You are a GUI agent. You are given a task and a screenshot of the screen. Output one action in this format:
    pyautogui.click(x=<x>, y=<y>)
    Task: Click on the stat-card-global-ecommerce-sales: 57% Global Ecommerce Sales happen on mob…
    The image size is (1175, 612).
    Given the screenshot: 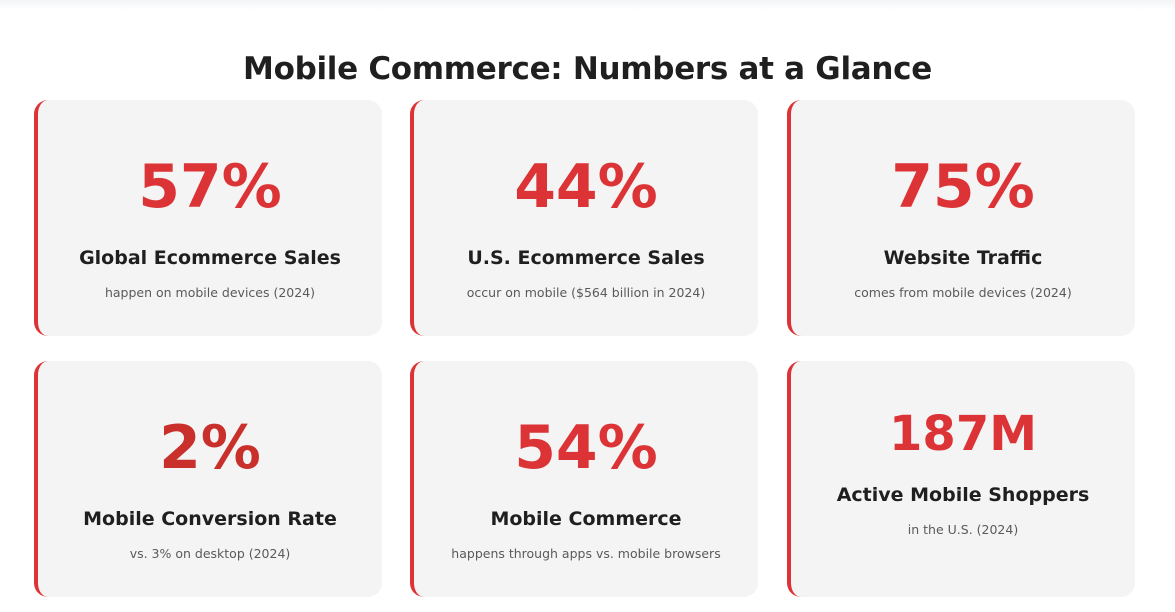 What is the action you would take?
    pyautogui.click(x=208, y=218)
    